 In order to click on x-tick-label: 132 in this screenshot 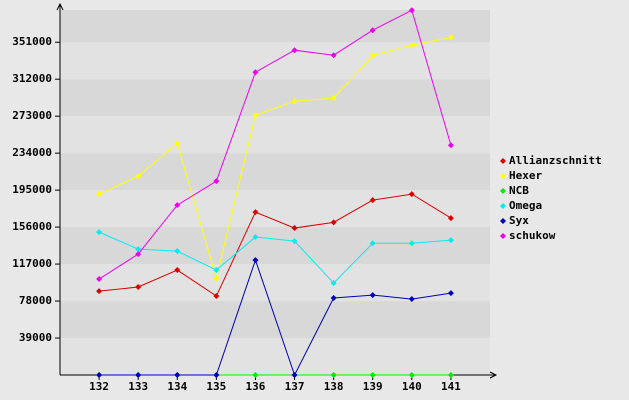, I will do `click(99, 386)`.